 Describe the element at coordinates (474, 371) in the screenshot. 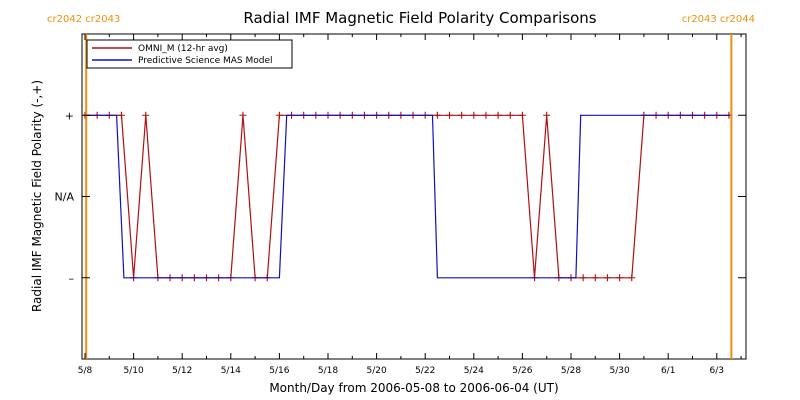

I see `x-tick-label: 5/24` at that location.